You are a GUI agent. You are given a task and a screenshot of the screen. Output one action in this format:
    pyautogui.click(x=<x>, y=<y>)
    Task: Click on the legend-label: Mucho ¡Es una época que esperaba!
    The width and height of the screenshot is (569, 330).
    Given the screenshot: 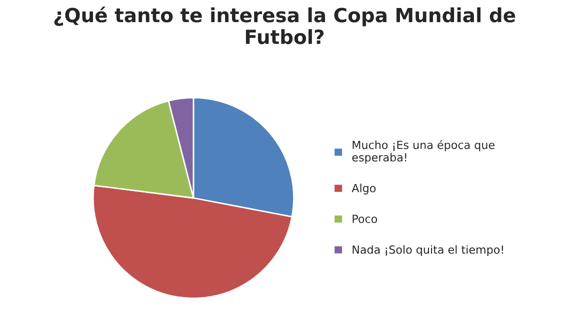 What is the action you would take?
    pyautogui.click(x=423, y=152)
    